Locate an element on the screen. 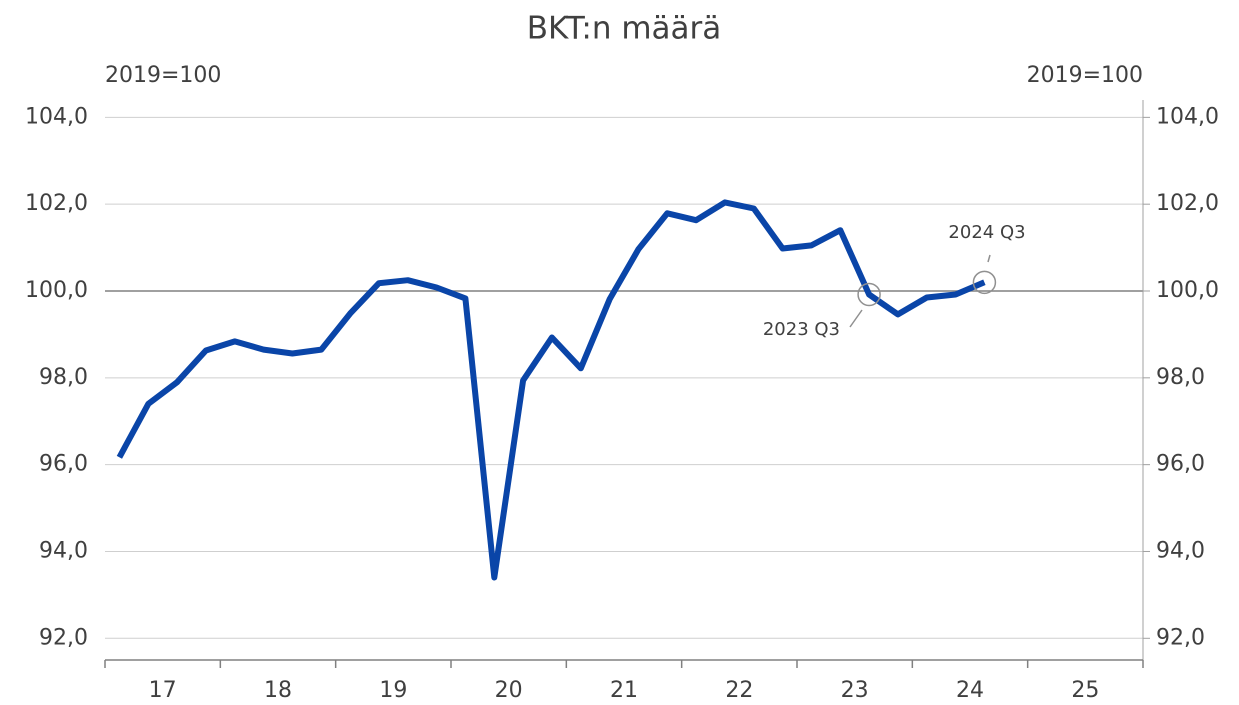  y-tick-label: 92,0 is located at coordinates (63, 637).